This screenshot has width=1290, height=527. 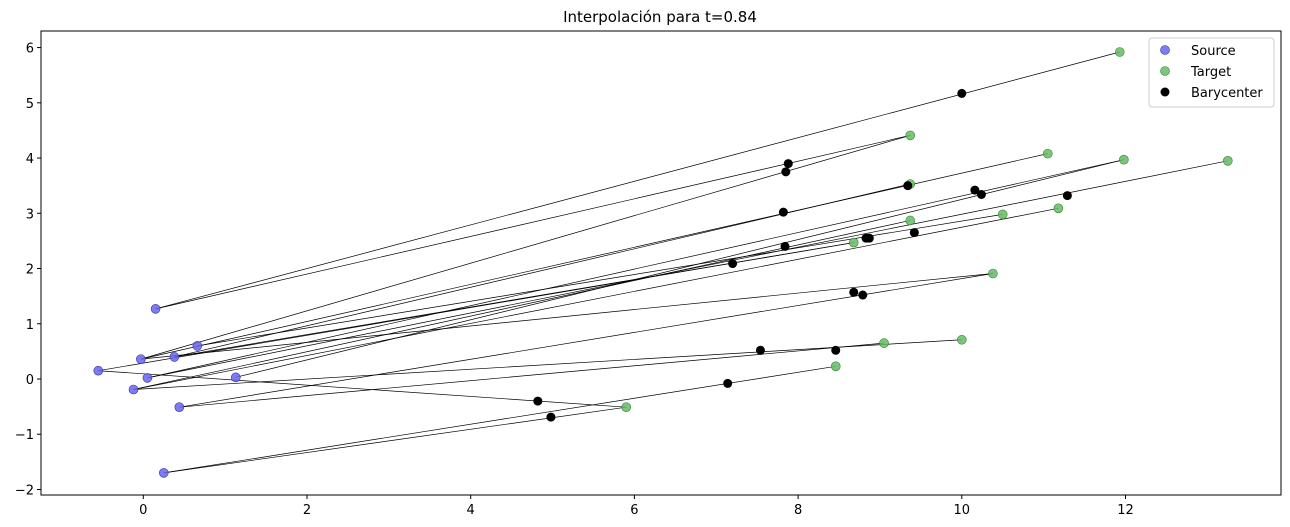 I want to click on x-tick-label: 4, so click(x=471, y=510).